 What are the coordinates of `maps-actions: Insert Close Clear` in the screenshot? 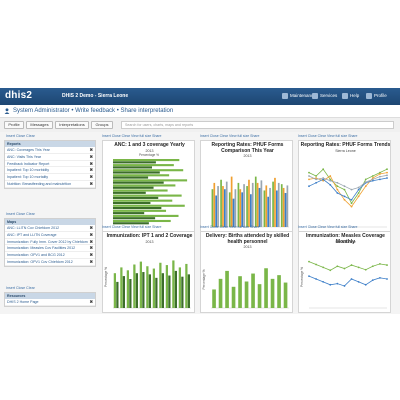 It's located at (20, 214).